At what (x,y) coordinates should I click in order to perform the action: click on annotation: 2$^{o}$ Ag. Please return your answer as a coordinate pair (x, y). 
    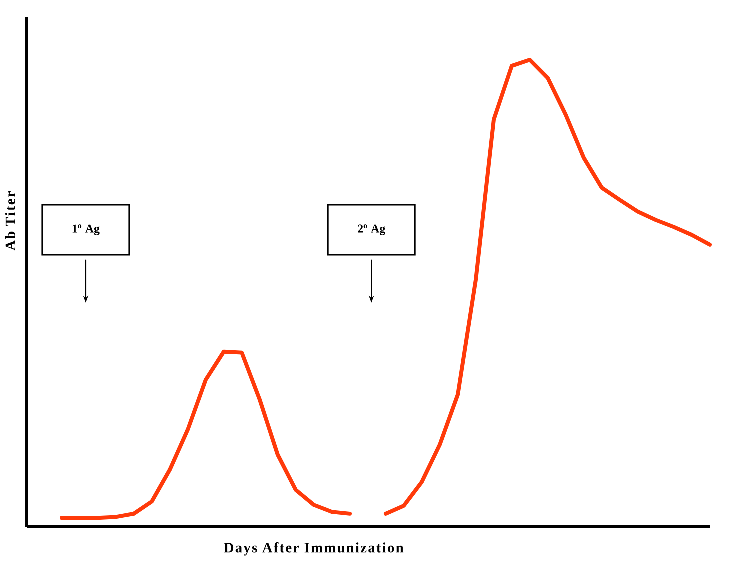
    Looking at the image, I should click on (372, 230).